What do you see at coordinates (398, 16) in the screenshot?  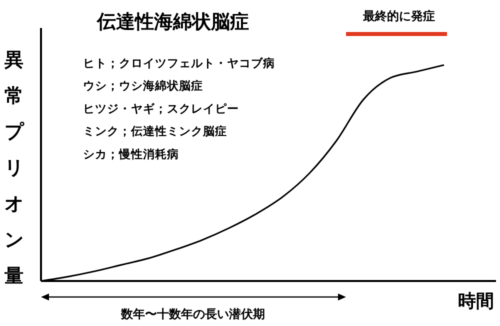 I see `text: 最終的に発症` at bounding box center [398, 16].